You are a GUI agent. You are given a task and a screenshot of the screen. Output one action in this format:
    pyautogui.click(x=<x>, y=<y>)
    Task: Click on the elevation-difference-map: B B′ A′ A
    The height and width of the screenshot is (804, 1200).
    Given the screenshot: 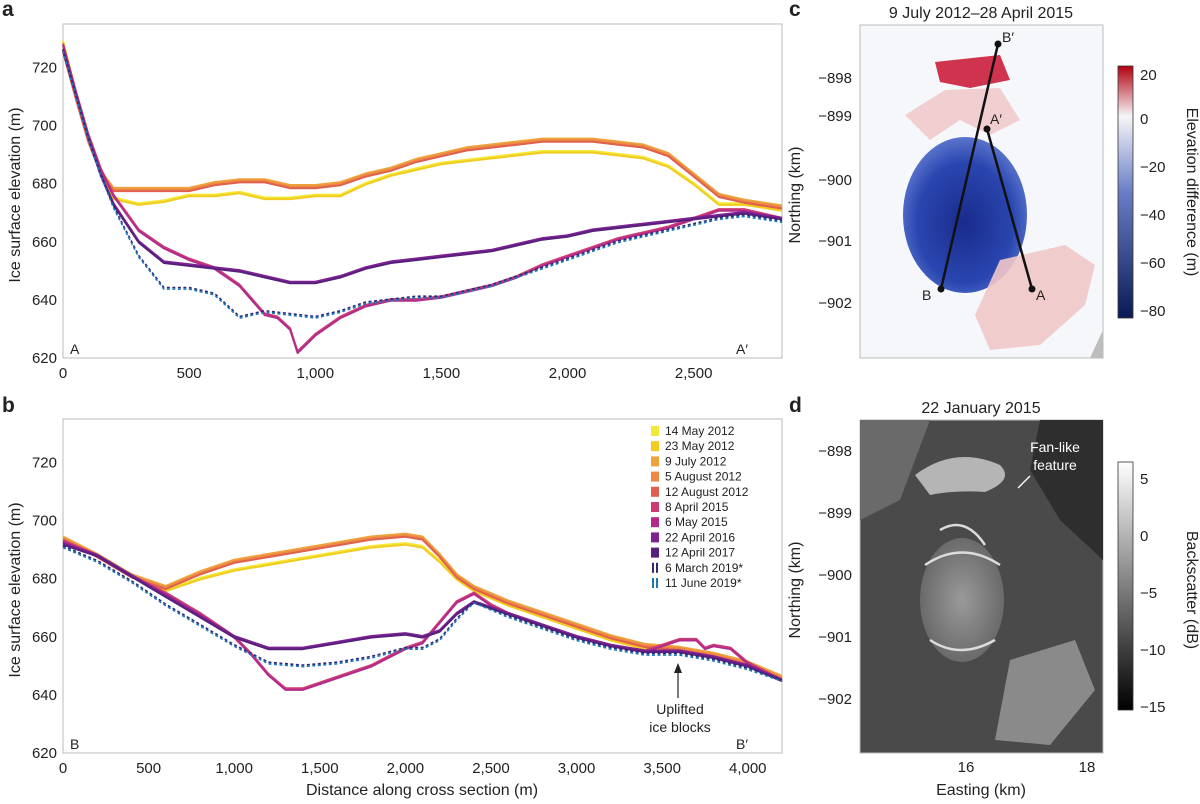 What is the action you would take?
    pyautogui.click(x=981, y=191)
    